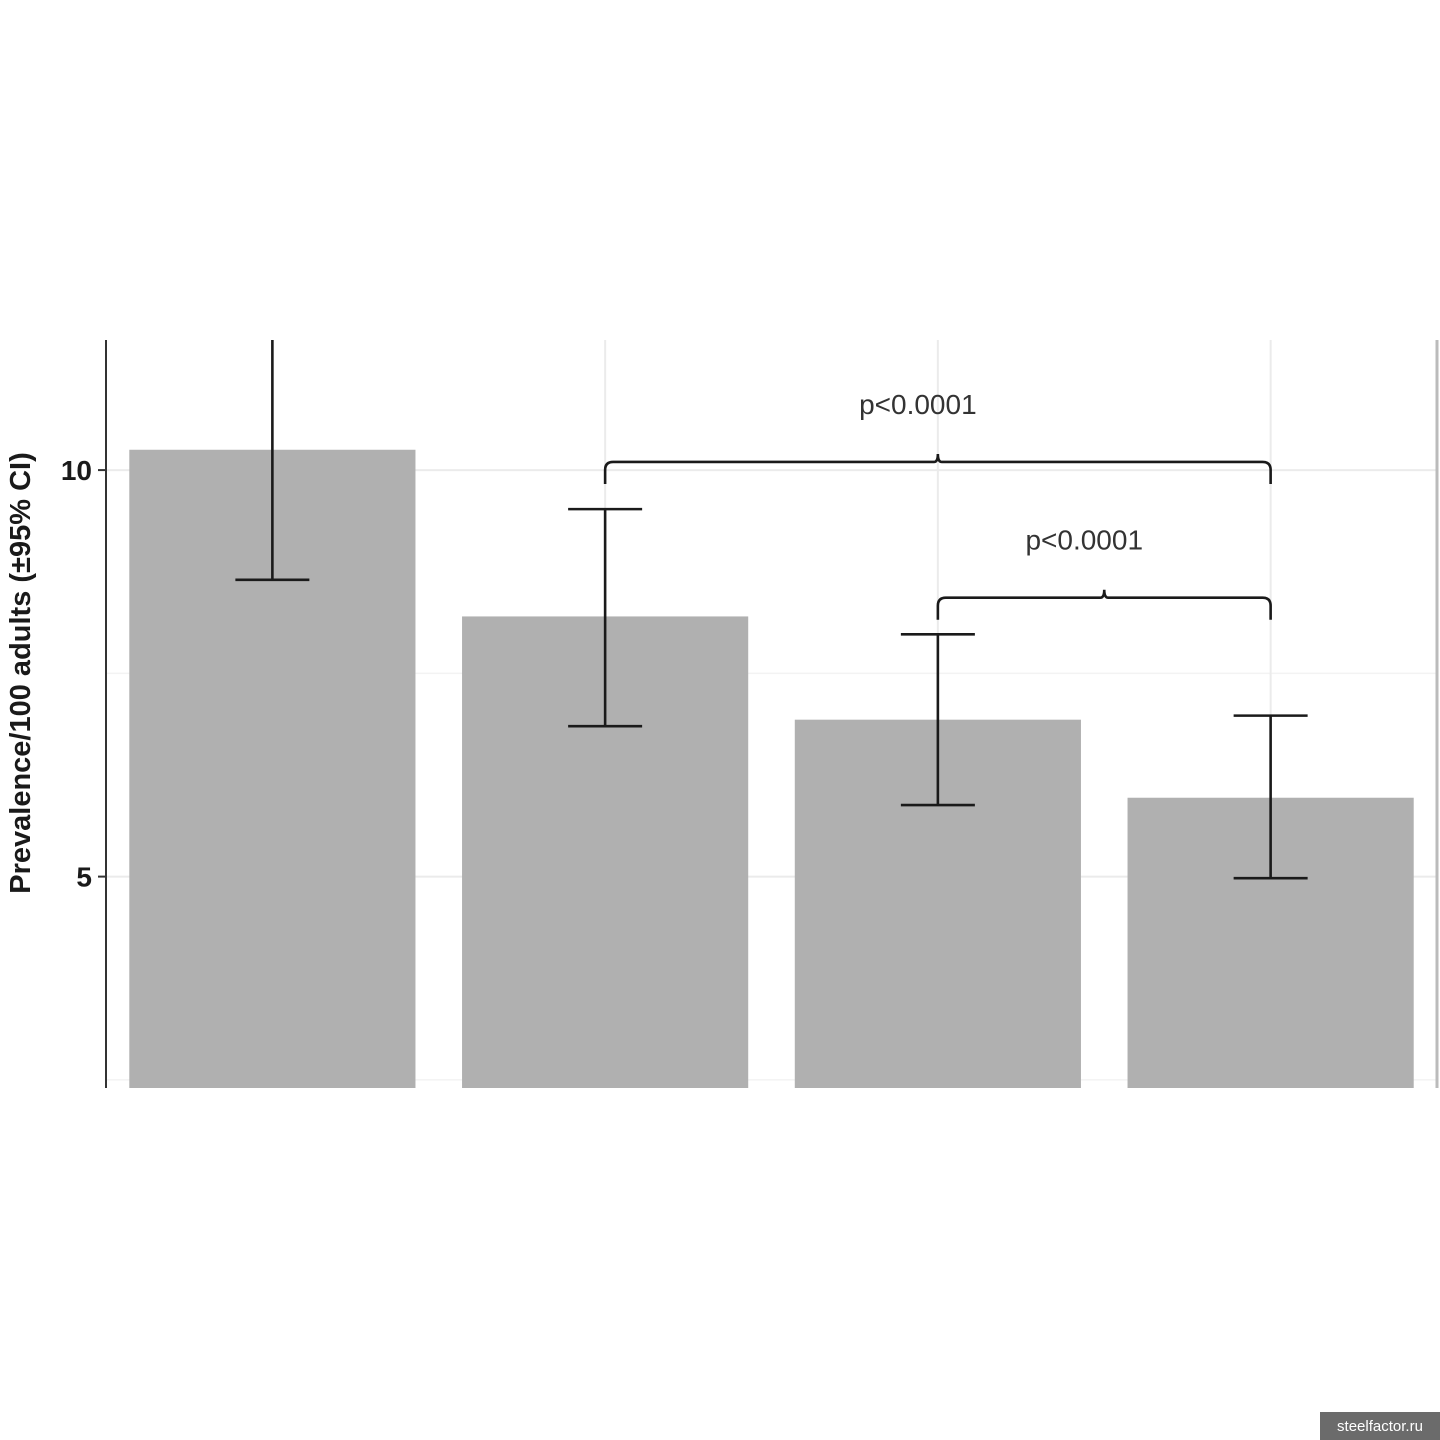 Image resolution: width=1440 pixels, height=1440 pixels. Describe the element at coordinates (1380, 1426) in the screenshot. I see `watermark: steelfactor.ru` at that location.